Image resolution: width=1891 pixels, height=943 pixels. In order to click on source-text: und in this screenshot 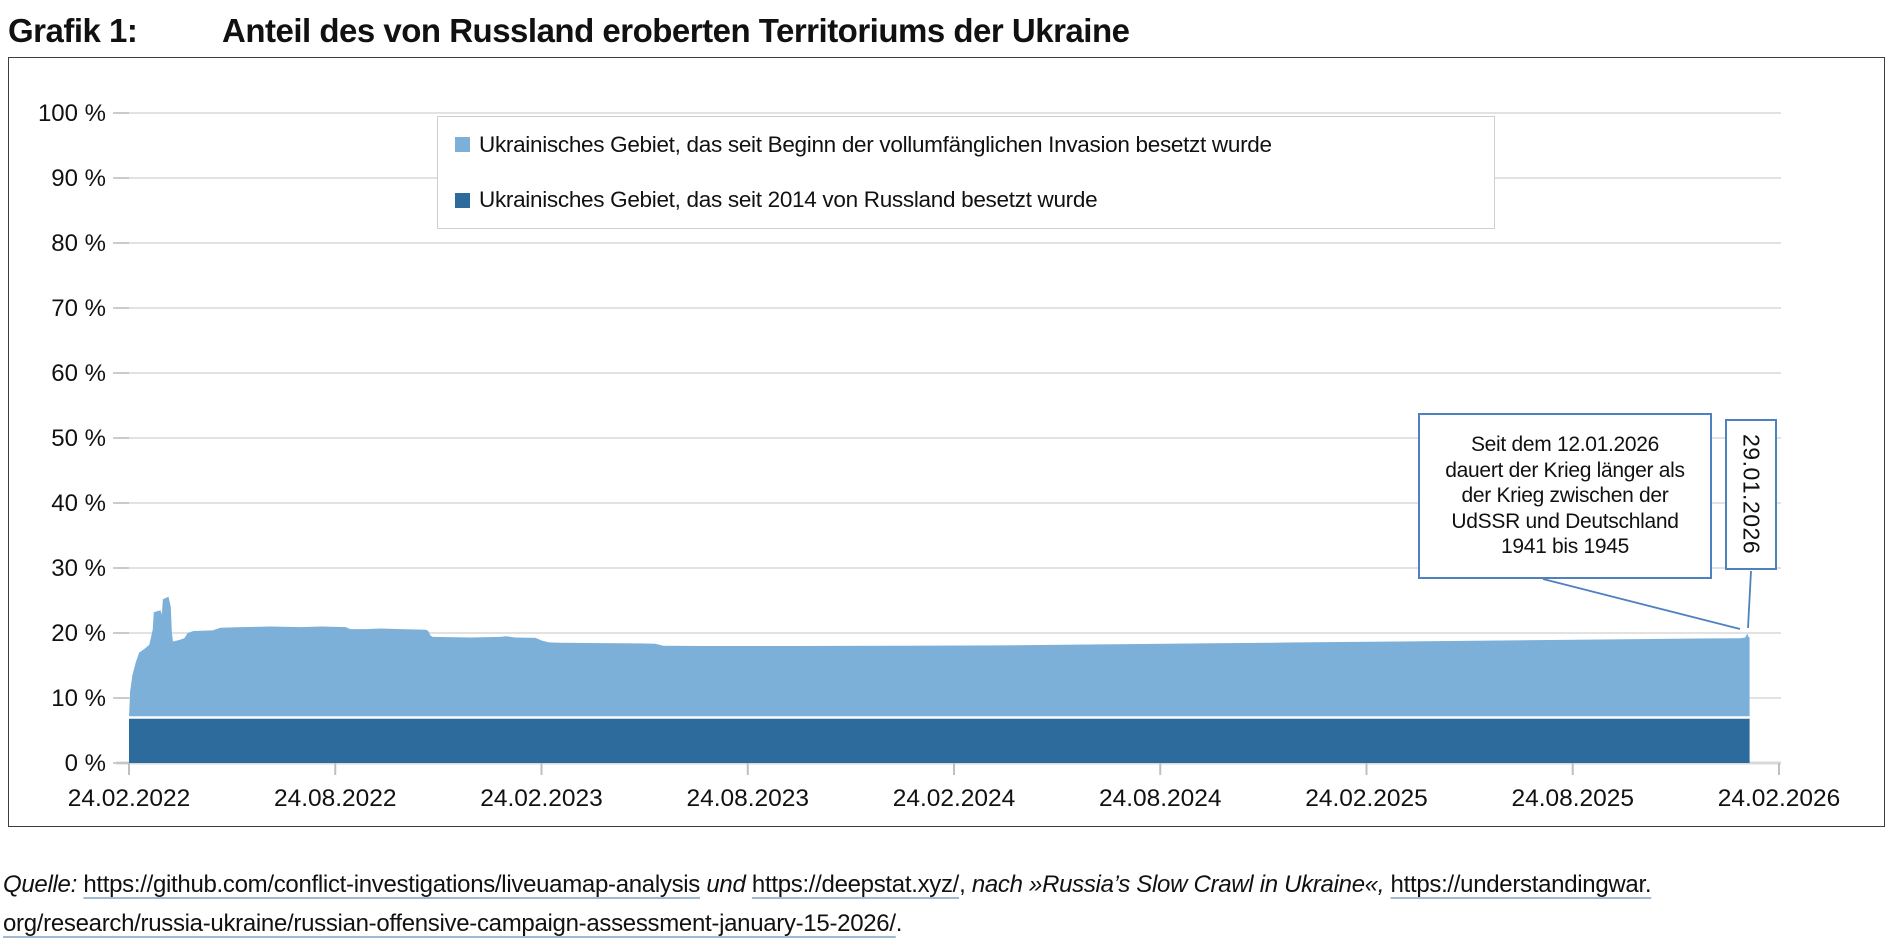, I will do `click(726, 884)`.